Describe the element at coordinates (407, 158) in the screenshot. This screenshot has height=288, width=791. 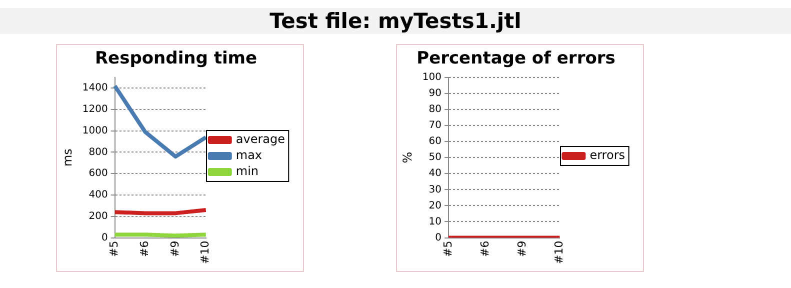
I see `y-axis-title: %` at that location.